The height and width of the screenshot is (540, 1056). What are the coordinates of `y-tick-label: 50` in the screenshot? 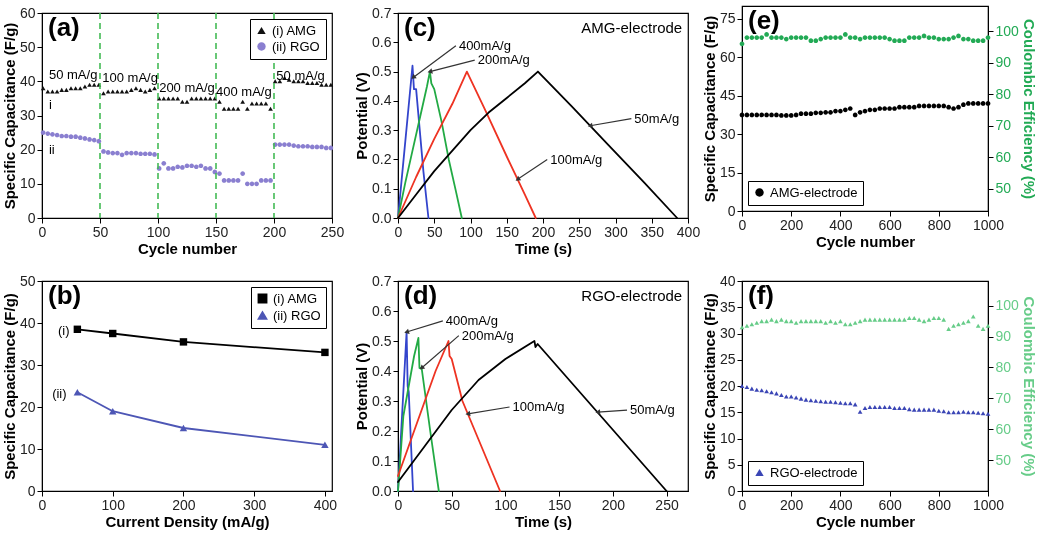 It's located at (27, 280).